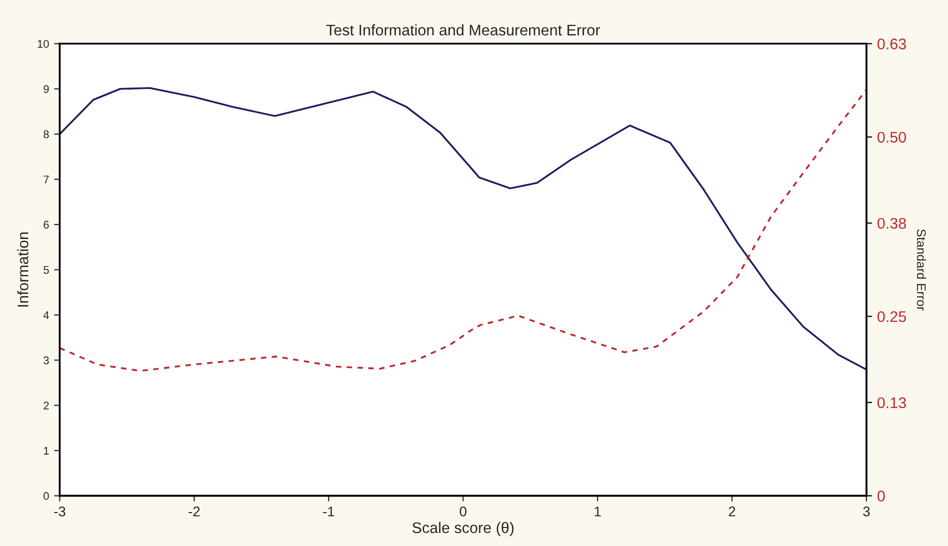  What do you see at coordinates (891, 44) in the screenshot?
I see `y2-tick-label: 0.63` at bounding box center [891, 44].